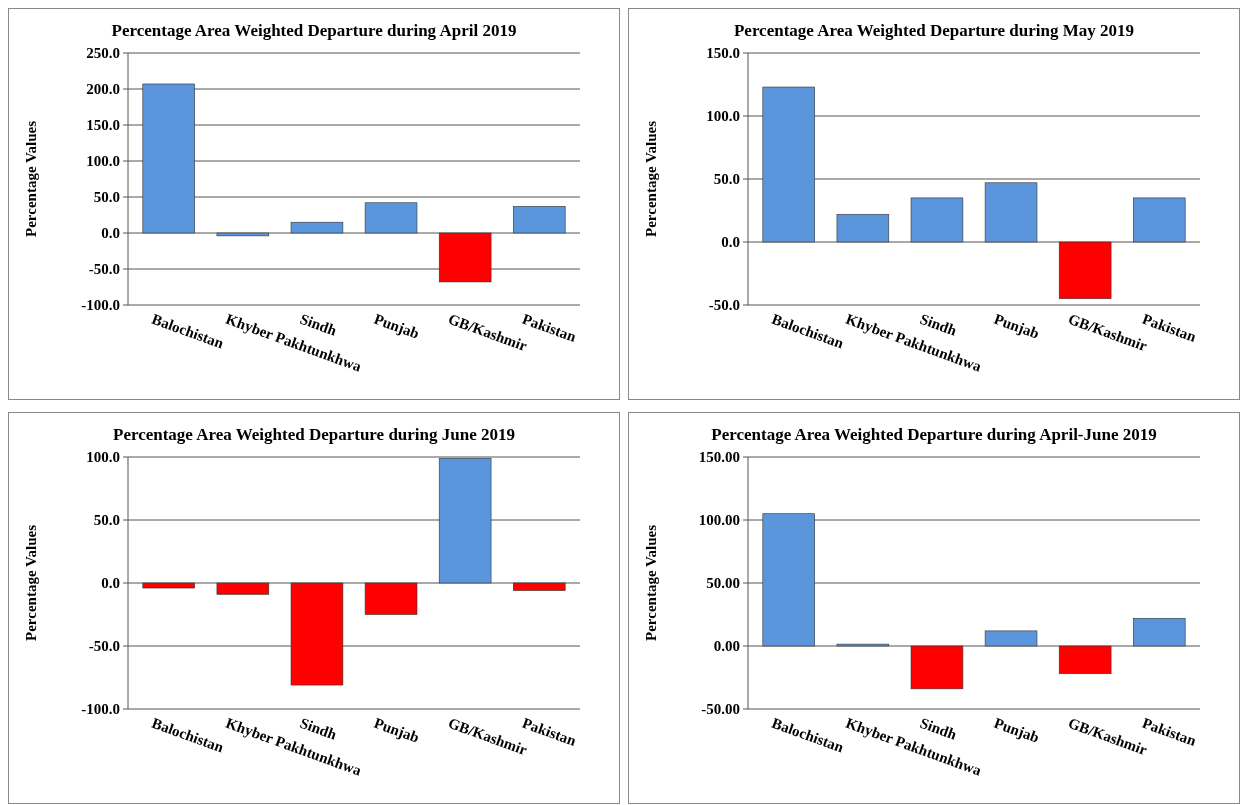 The width and height of the screenshot is (1249, 805). What do you see at coordinates (726, 646) in the screenshot?
I see `y-tick-label: 0.00` at bounding box center [726, 646].